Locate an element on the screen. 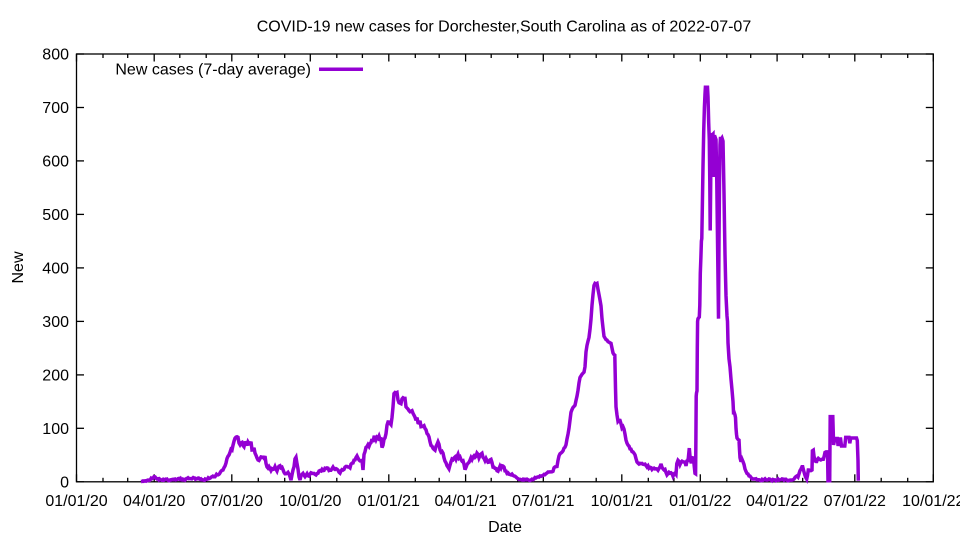  svg-text: New cases (7-day average) is located at coordinates (213, 70).